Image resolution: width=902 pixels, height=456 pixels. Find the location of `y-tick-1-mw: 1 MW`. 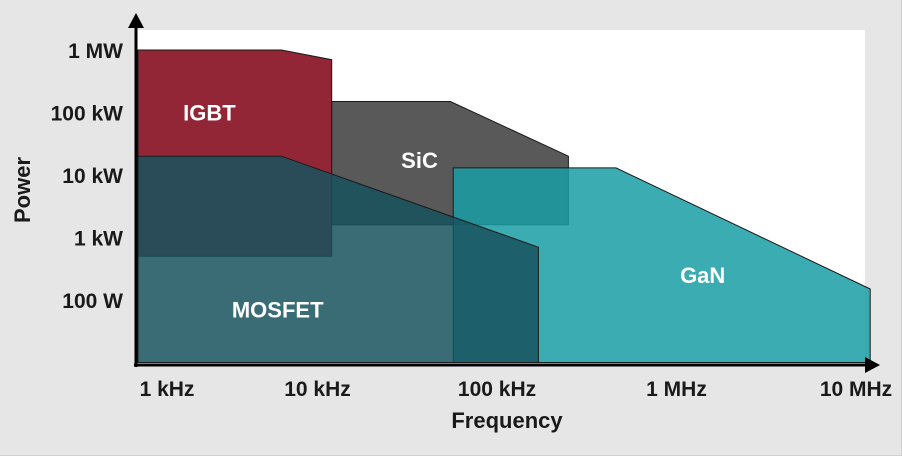

y-tick-1-mw: 1 MW is located at coordinates (95, 51).